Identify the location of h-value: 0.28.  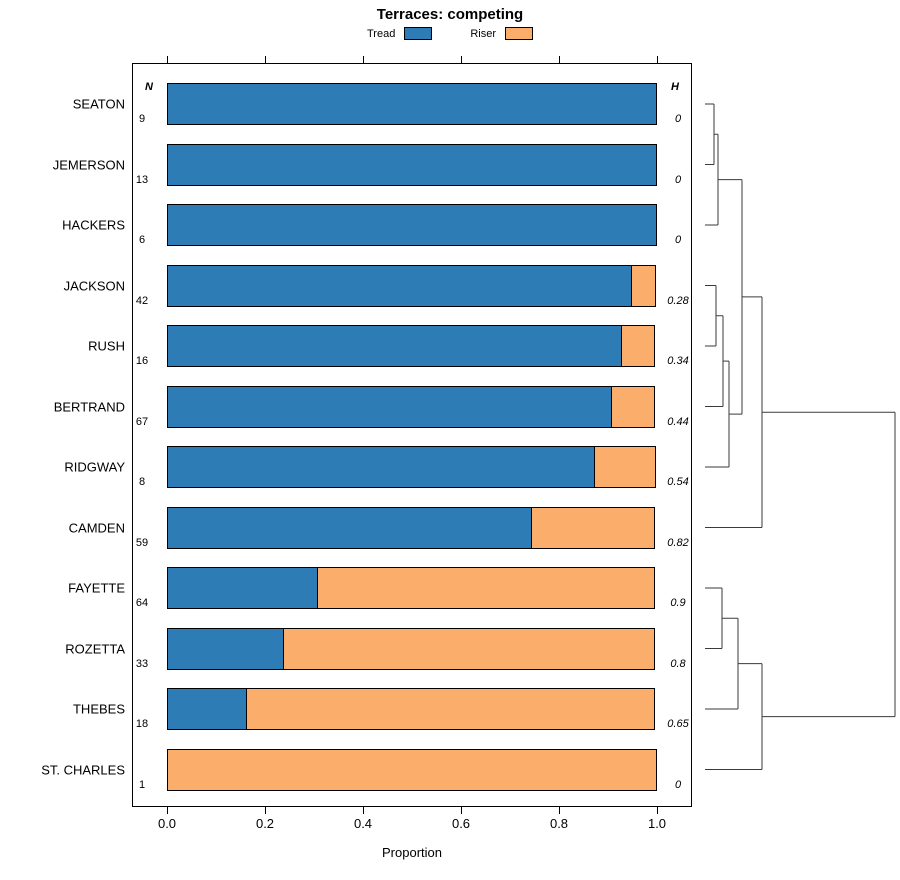
(678, 300).